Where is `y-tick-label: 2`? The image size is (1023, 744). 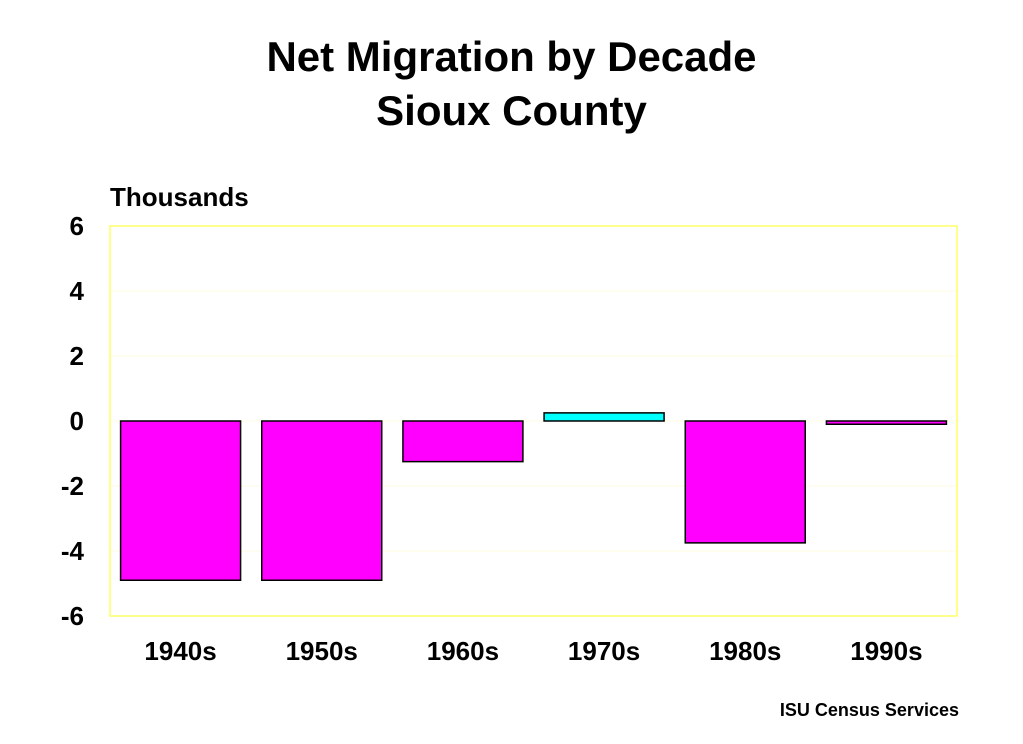
y-tick-label: 2 is located at coordinates (77, 356).